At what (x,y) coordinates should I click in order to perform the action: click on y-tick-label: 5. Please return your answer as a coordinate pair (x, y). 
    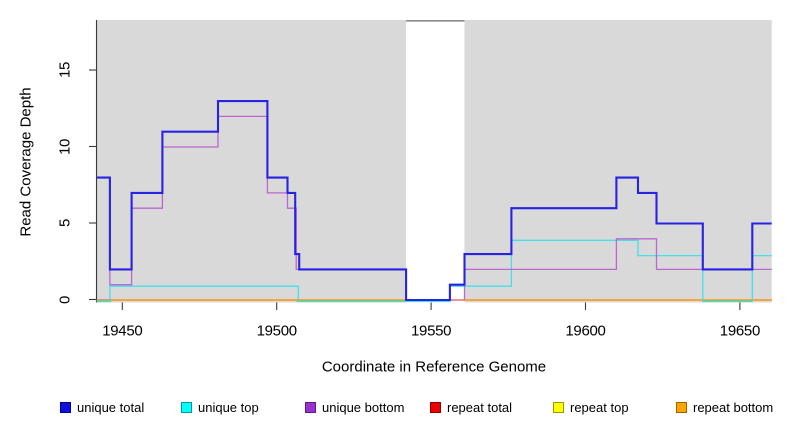
    Looking at the image, I should click on (65, 223).